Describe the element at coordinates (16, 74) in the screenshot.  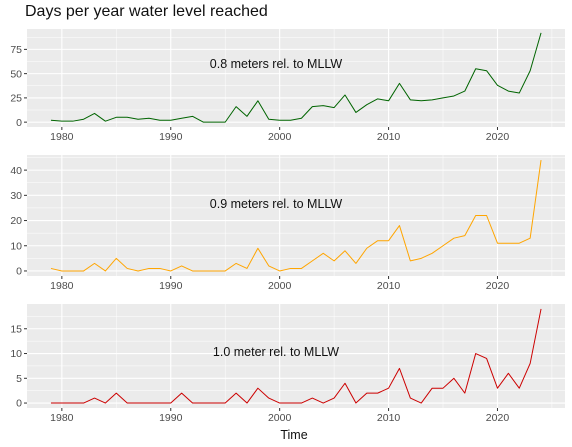
I see `panel-1-ytick-label: 50` at that location.